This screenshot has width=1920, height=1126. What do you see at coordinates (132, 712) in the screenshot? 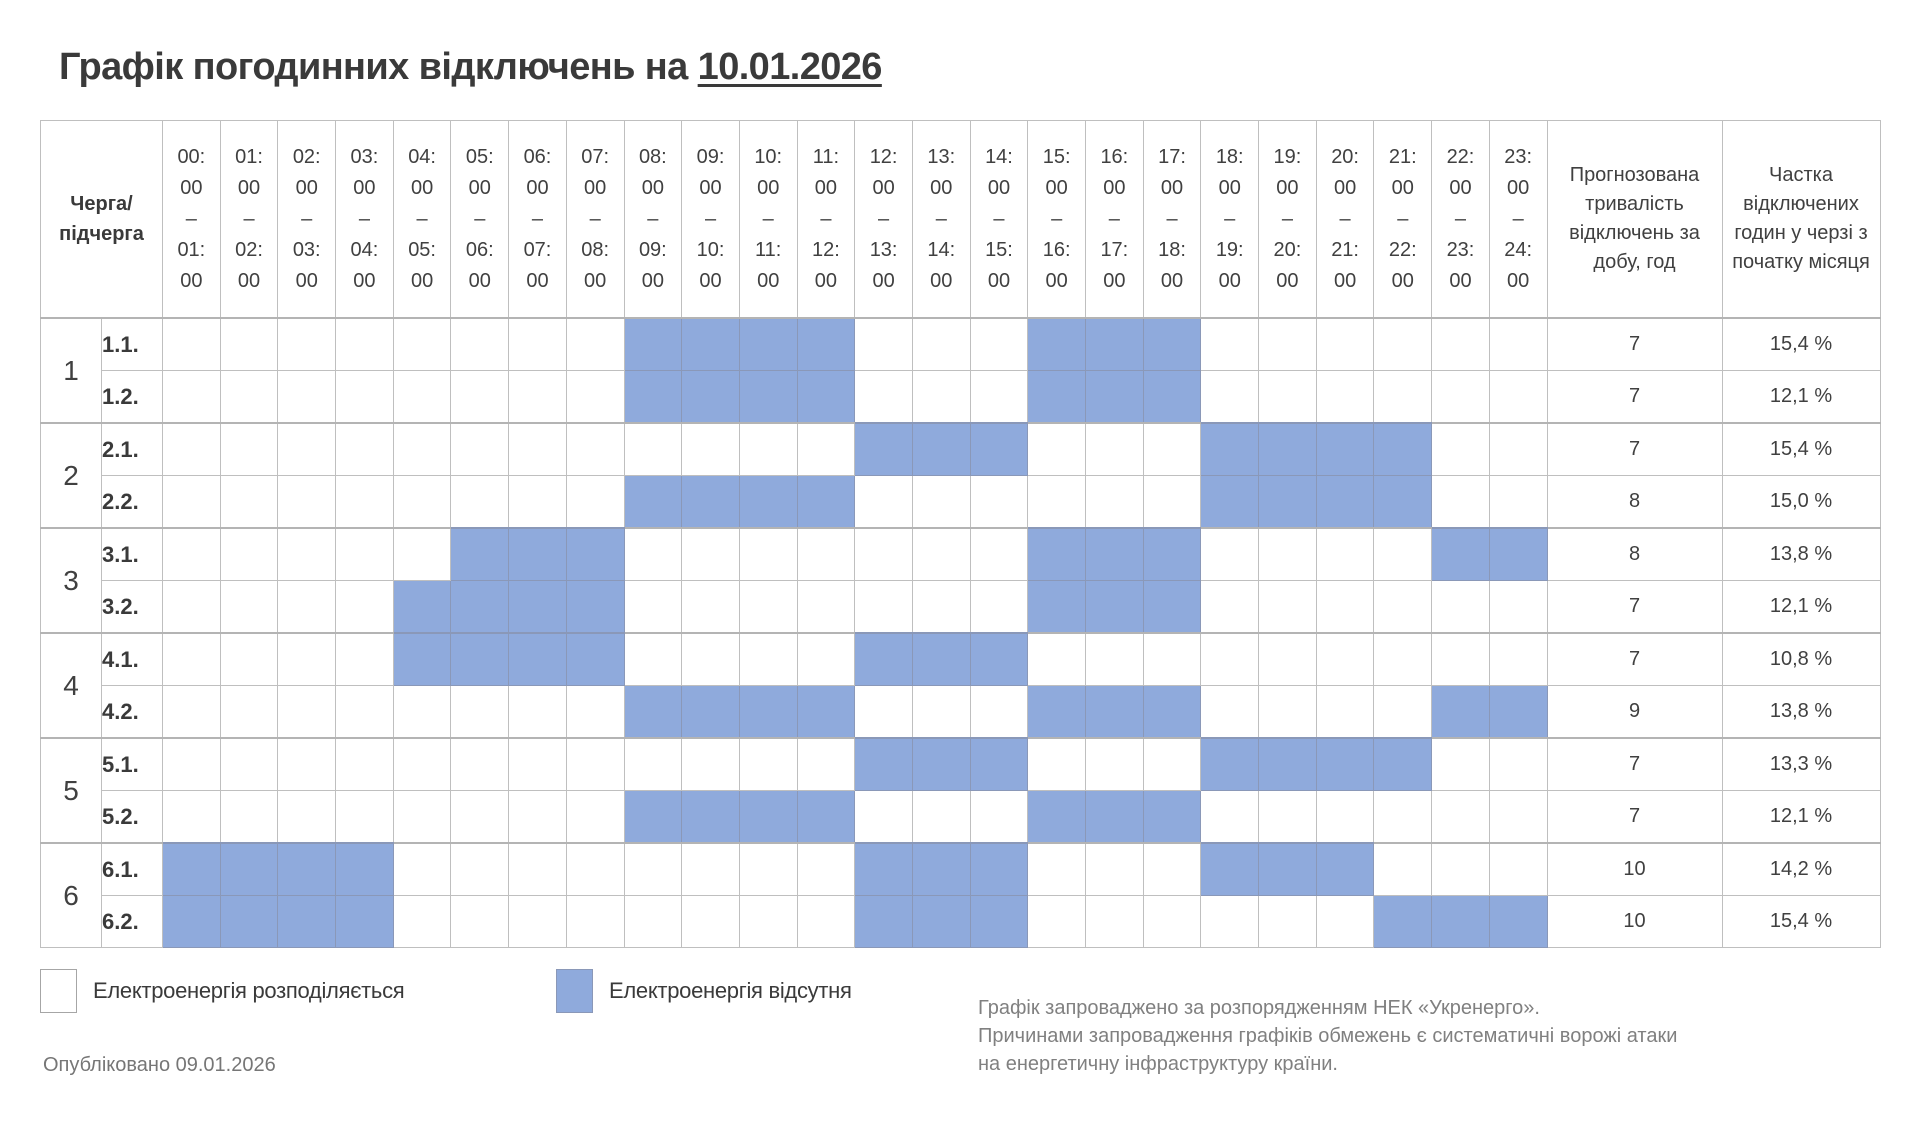
I see `subqueue-label: 4.2.` at bounding box center [132, 712].